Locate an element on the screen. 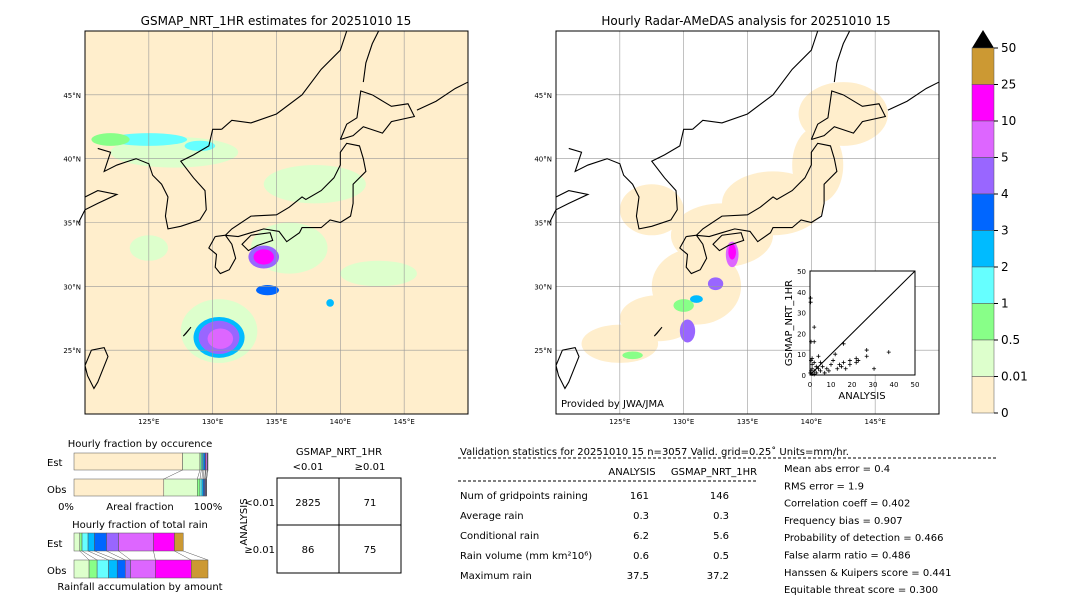  scatter-x-tick: 30 is located at coordinates (873, 385).